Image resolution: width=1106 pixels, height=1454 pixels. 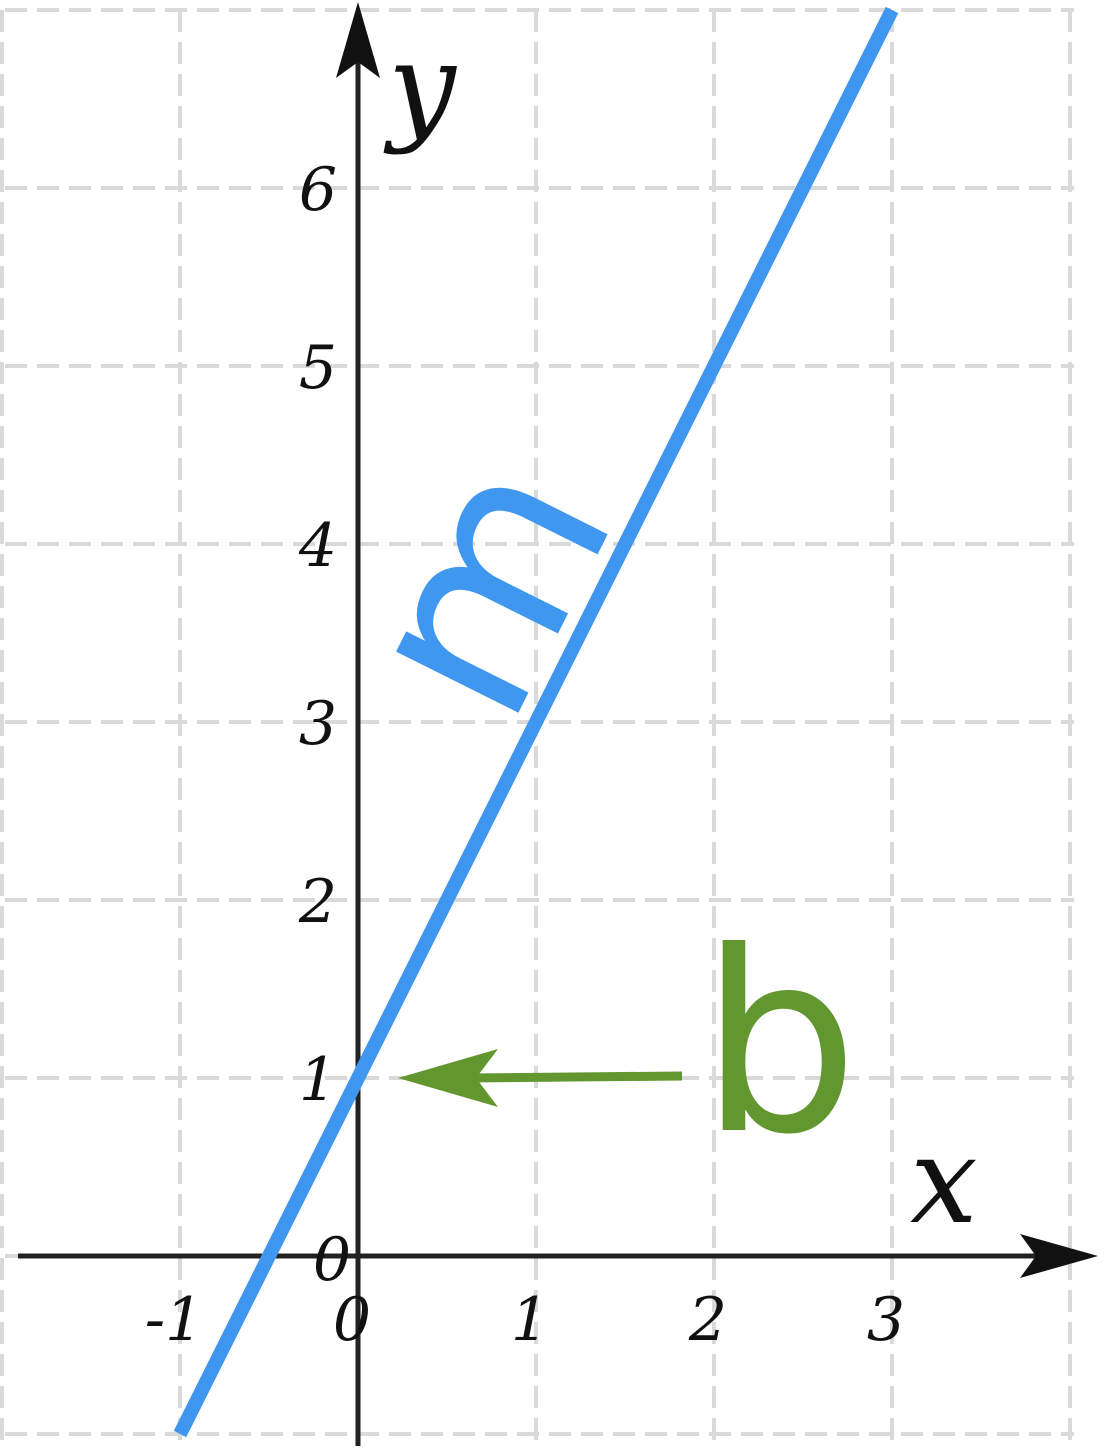 I want to click on intercept-label: b, so click(x=779, y=1043).